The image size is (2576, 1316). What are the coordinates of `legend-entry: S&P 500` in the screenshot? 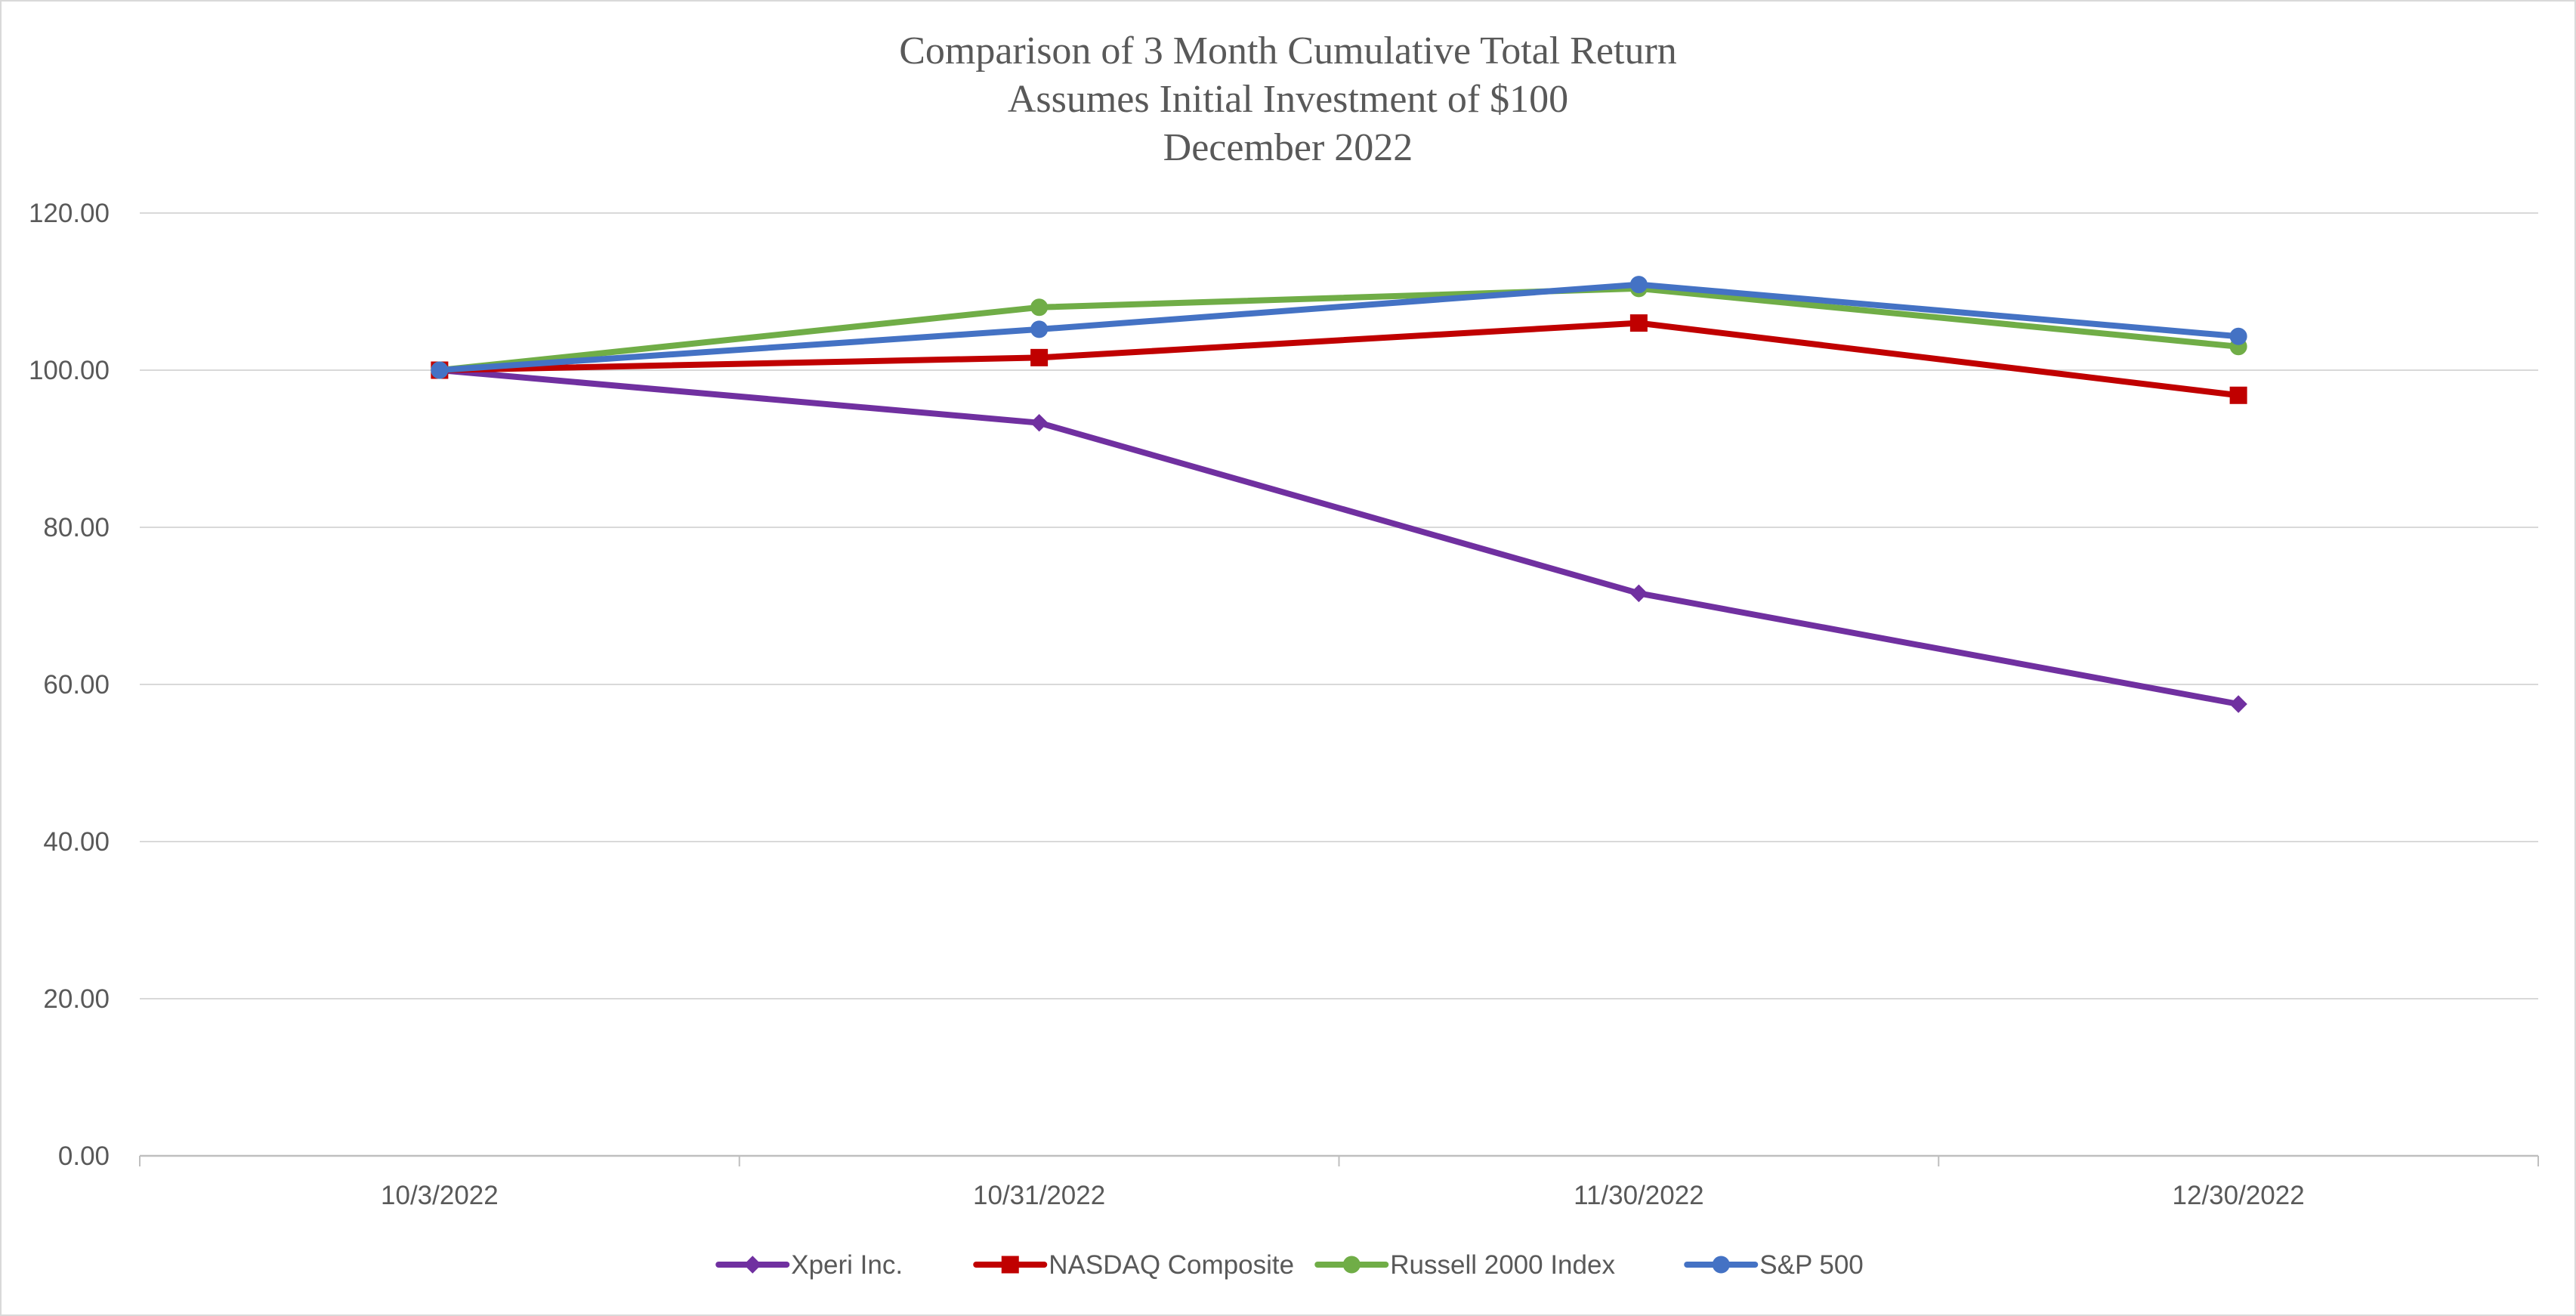 It's located at (1774, 1265).